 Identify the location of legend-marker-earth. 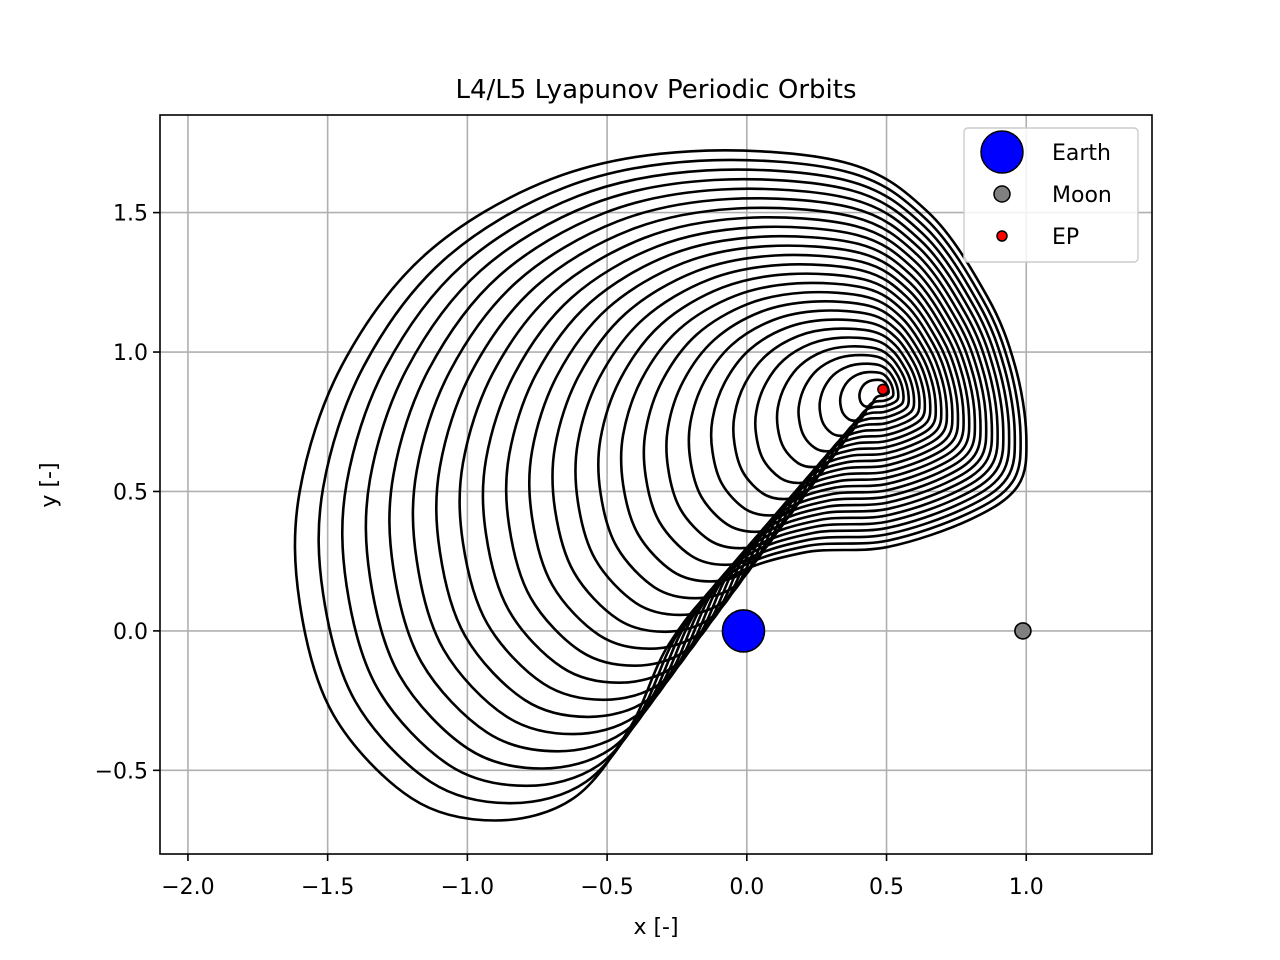
(1002, 152).